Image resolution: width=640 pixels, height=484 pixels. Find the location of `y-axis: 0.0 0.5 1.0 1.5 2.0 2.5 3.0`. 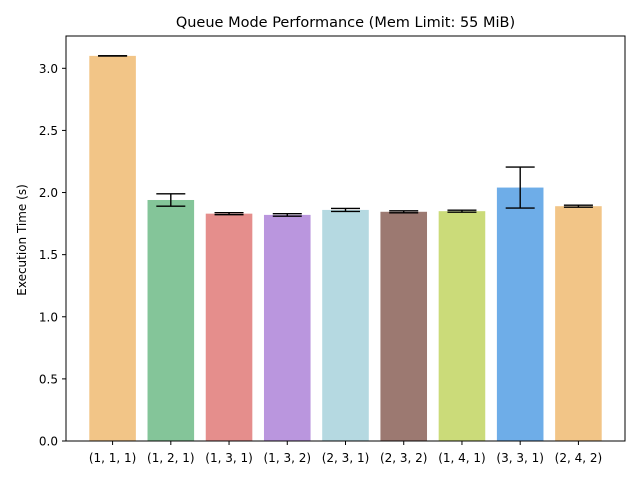

y-axis: 0.0 0.5 1.0 1.5 2.0 2.5 3.0 is located at coordinates (52, 255).